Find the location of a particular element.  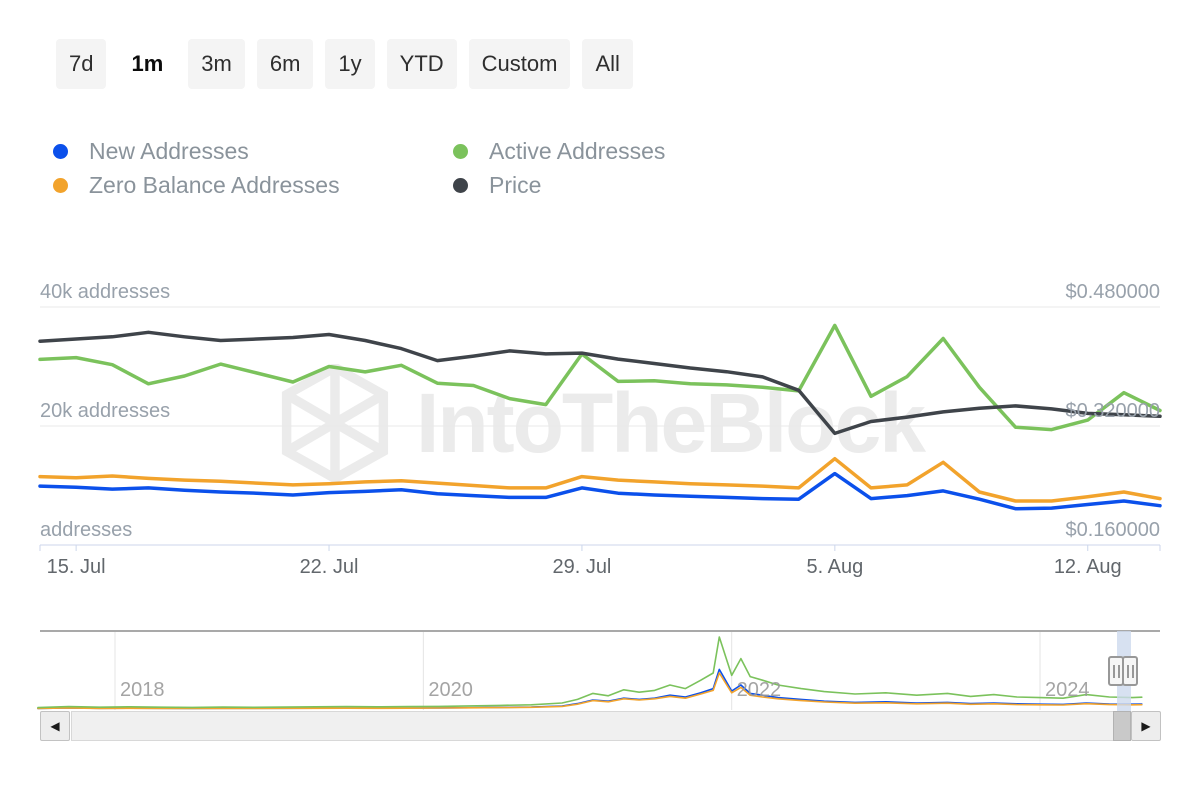

scrollbar-track is located at coordinates (601, 726).